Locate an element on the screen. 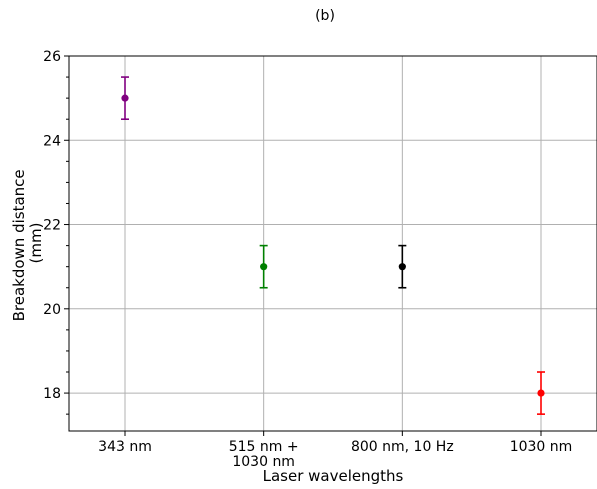 This screenshot has height=489, width=597. y-tick-label: 18 is located at coordinates (52, 394).